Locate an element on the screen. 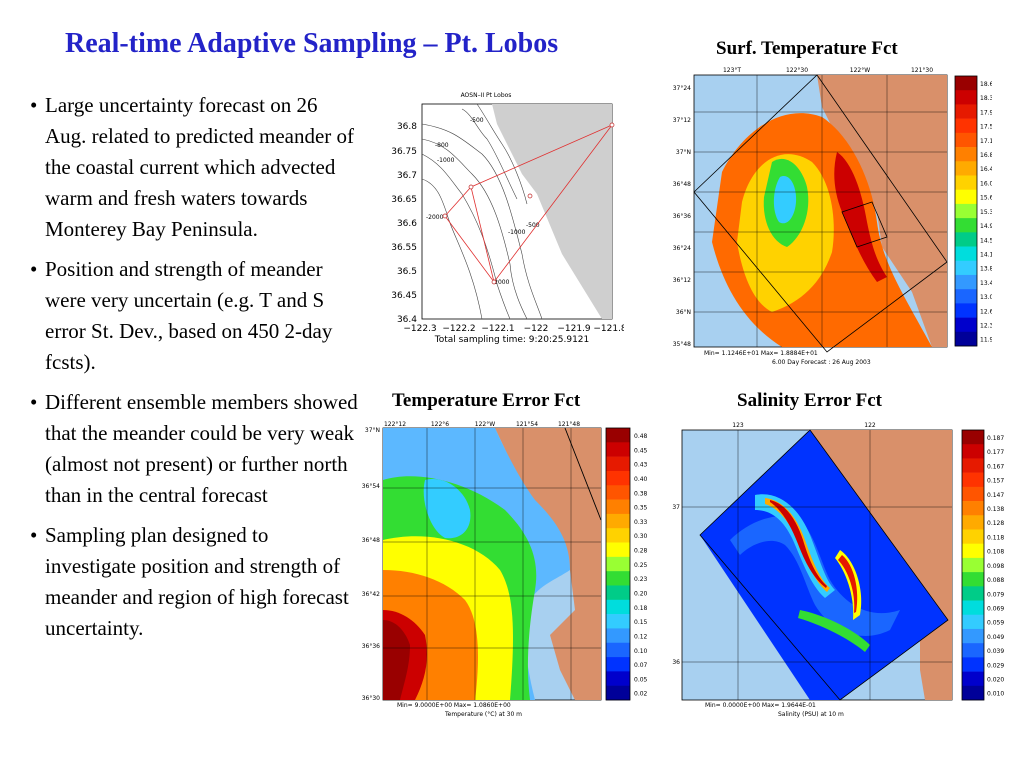  surf-temp-minmax: Min= 1.1246E+01 Max= 1.8884E+01 is located at coordinates (761, 353).